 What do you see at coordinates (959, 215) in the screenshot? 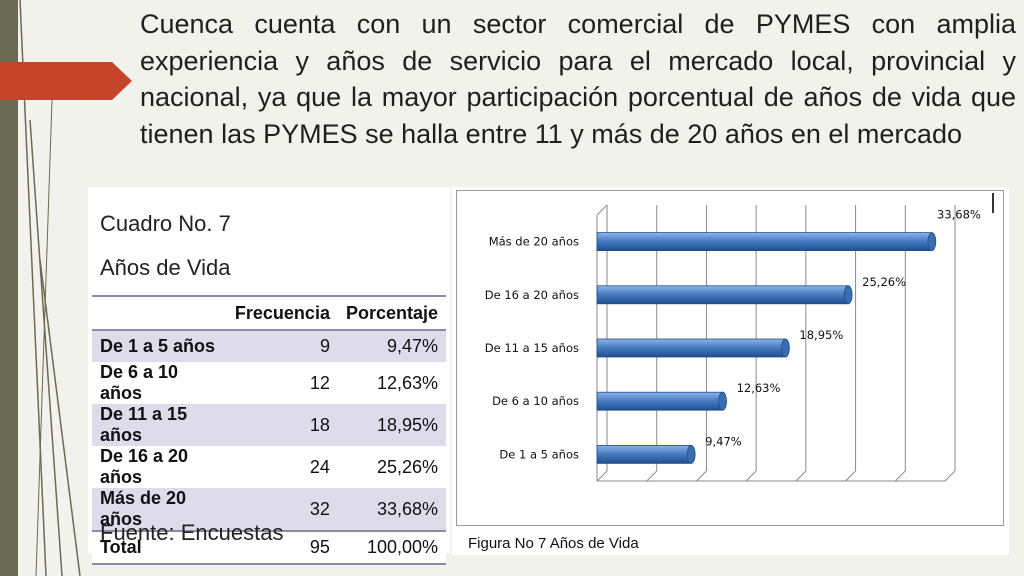
I see `data-label: 33,68%` at bounding box center [959, 215].